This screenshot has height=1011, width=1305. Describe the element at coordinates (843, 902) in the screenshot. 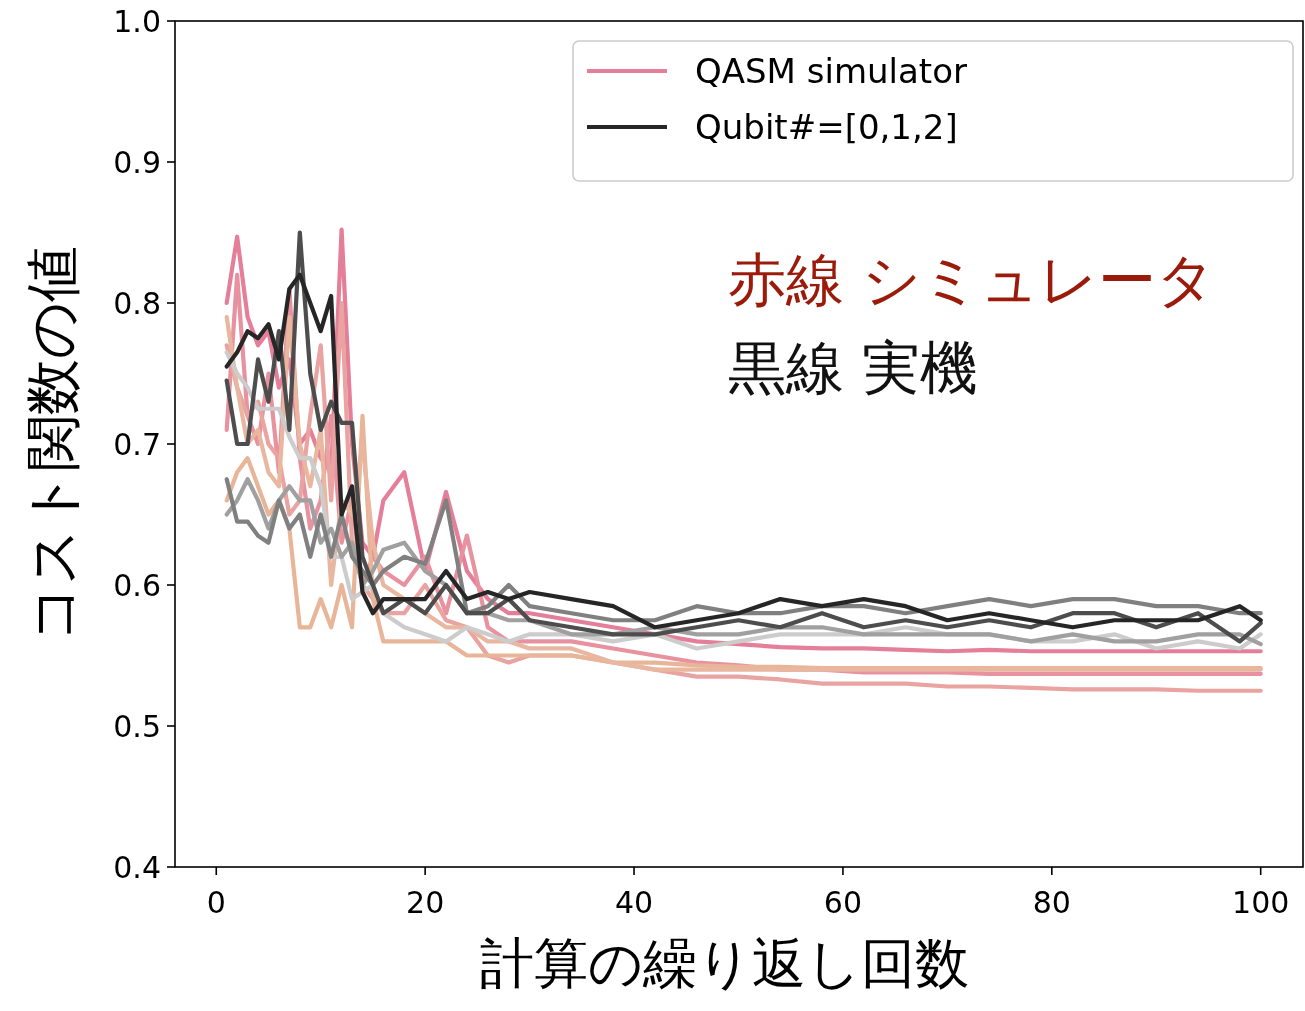

I see `x-tick-label: 60` at that location.